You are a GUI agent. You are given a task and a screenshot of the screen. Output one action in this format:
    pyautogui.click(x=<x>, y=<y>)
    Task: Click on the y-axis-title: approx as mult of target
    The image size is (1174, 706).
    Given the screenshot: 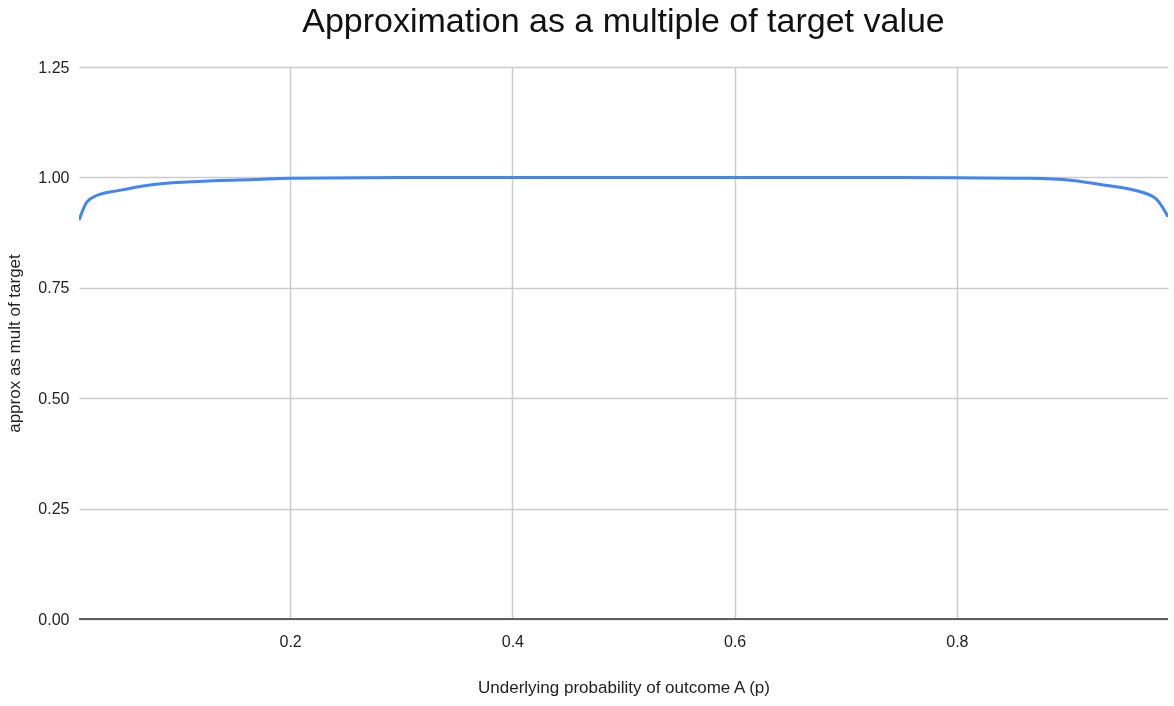 What is the action you would take?
    pyautogui.click(x=15, y=343)
    